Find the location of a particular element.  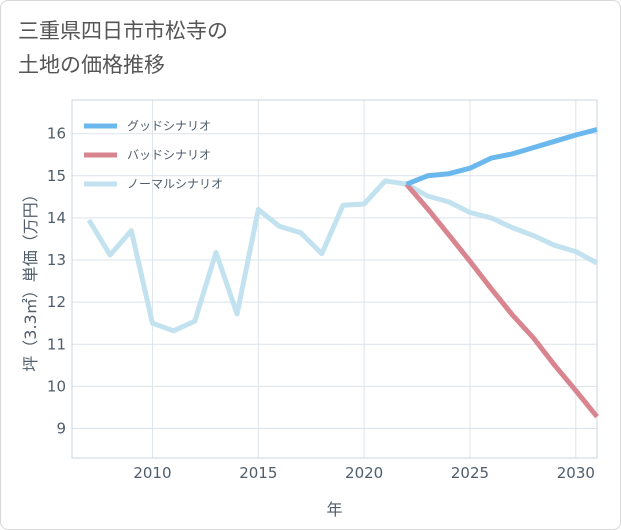

y-tick-label: 14 is located at coordinates (56, 218).